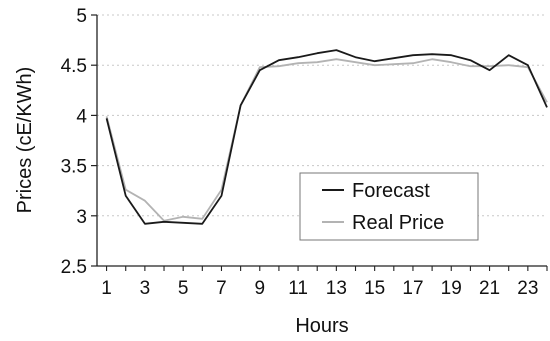  Describe the element at coordinates (74, 66) in the screenshot. I see `y-tick-label: 4.5` at that location.